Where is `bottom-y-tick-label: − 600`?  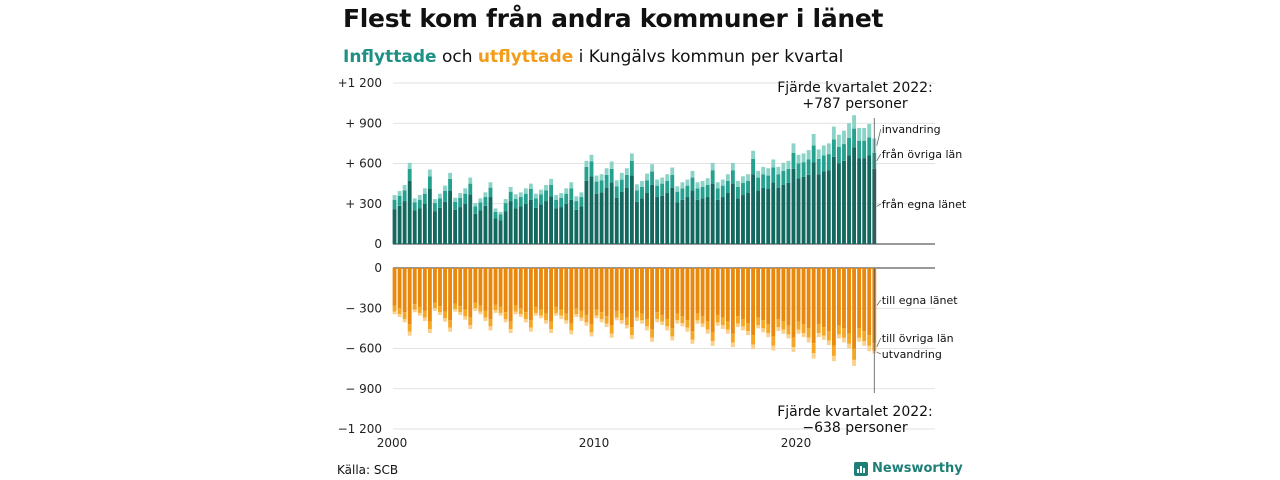
bottom-y-tick-label: − 600 is located at coordinates (363, 349).